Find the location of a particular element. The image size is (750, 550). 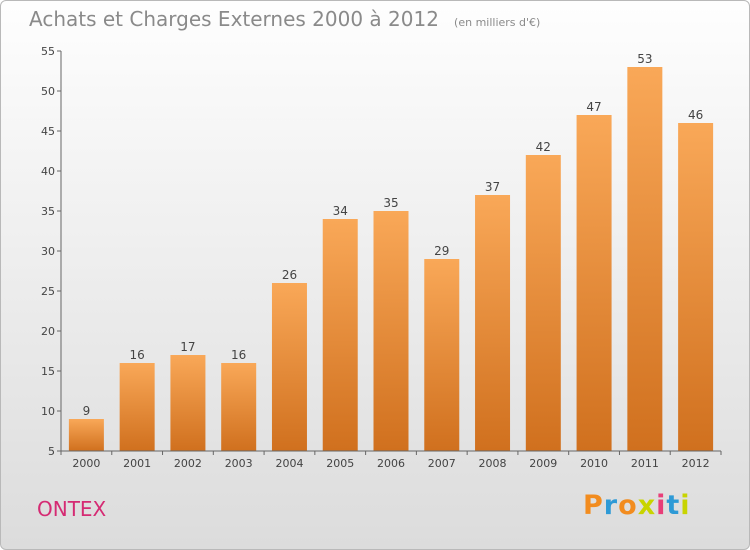

bar-value-label: 46 is located at coordinates (695, 115).